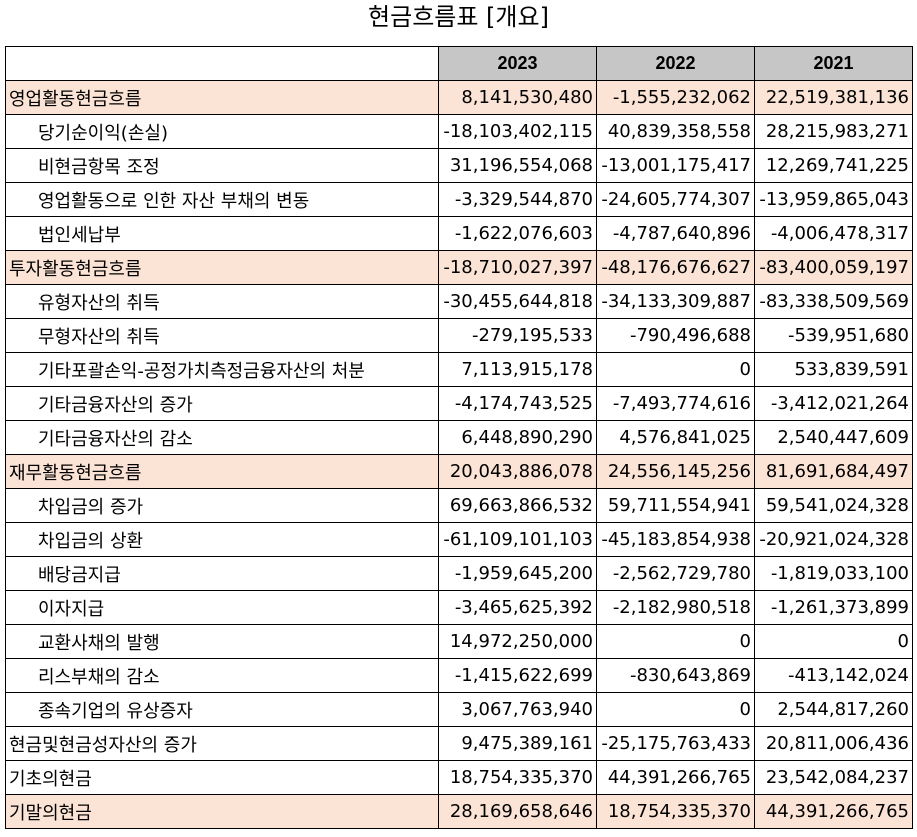  I want to click on value-cell-2023: 14,972,250,000, so click(517, 641).